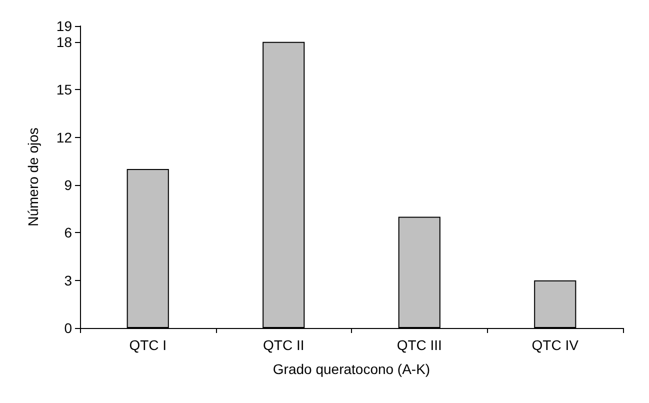 This screenshot has height=403, width=649. What do you see at coordinates (351, 369) in the screenshot?
I see `x-axis-title: Grado queratocono (A-K)` at bounding box center [351, 369].